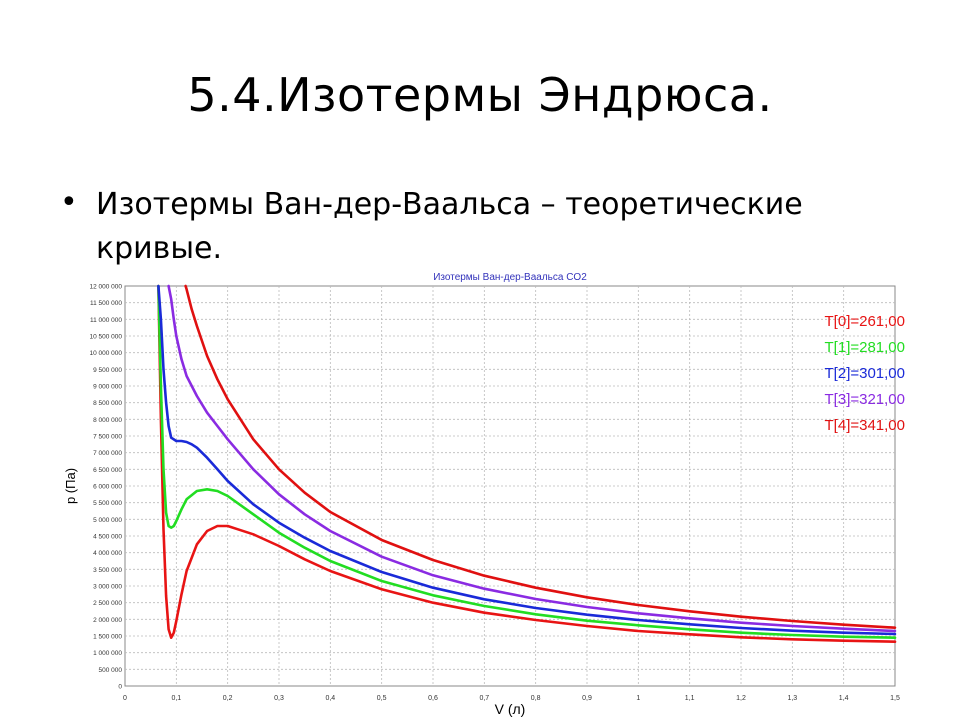 The image size is (960, 720). I want to click on x-tick-label: 1,3, so click(792, 698).